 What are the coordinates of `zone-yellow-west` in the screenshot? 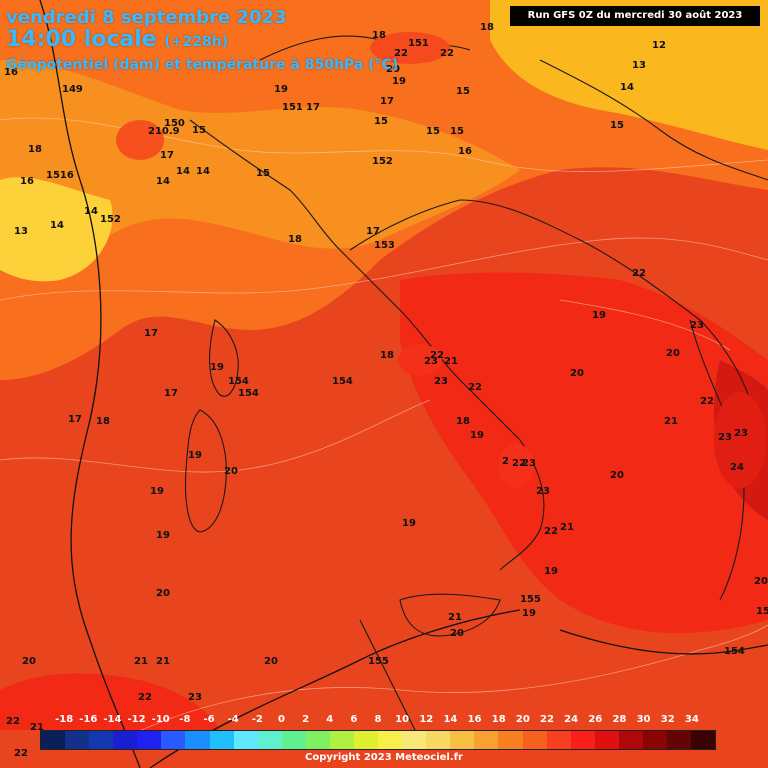 It's located at (56, 229).